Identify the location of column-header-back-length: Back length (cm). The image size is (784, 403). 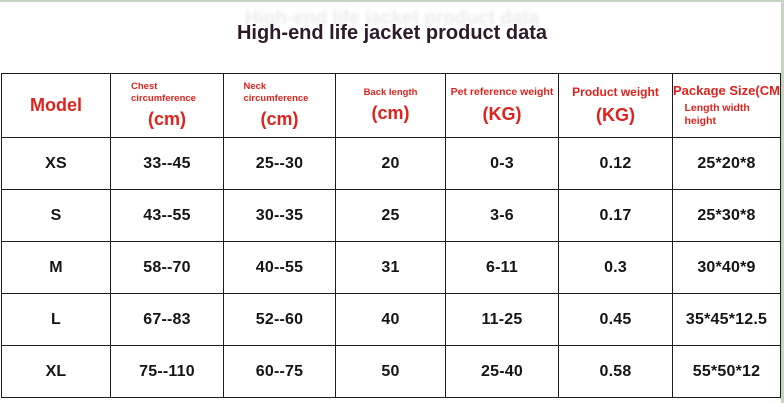
(390, 105).